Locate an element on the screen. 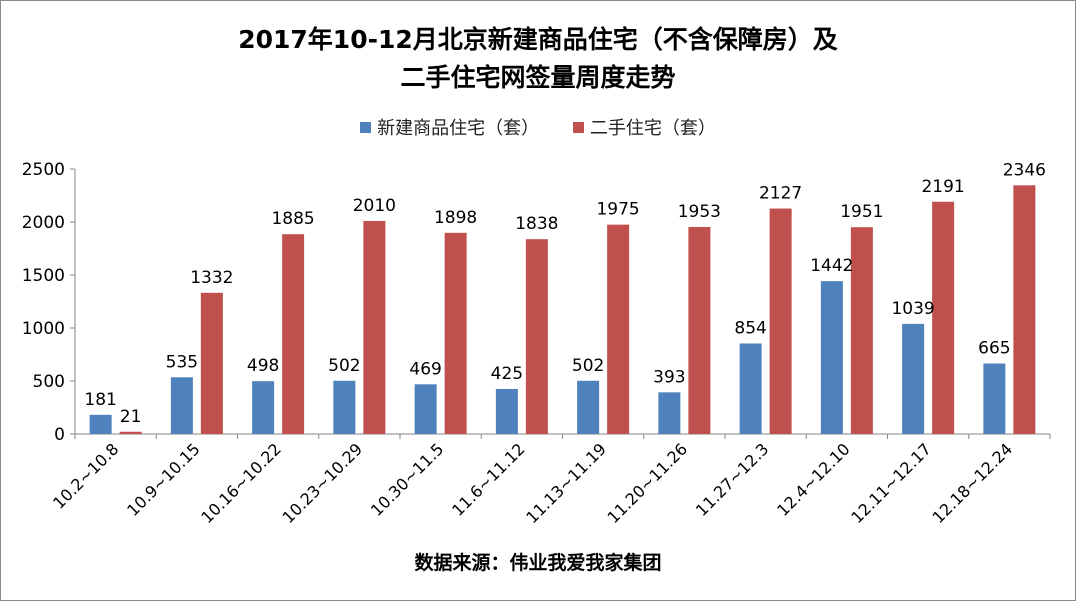 This screenshot has width=1076, height=601. legend-label-resale: 二手住宅（套） is located at coordinates (652, 128).